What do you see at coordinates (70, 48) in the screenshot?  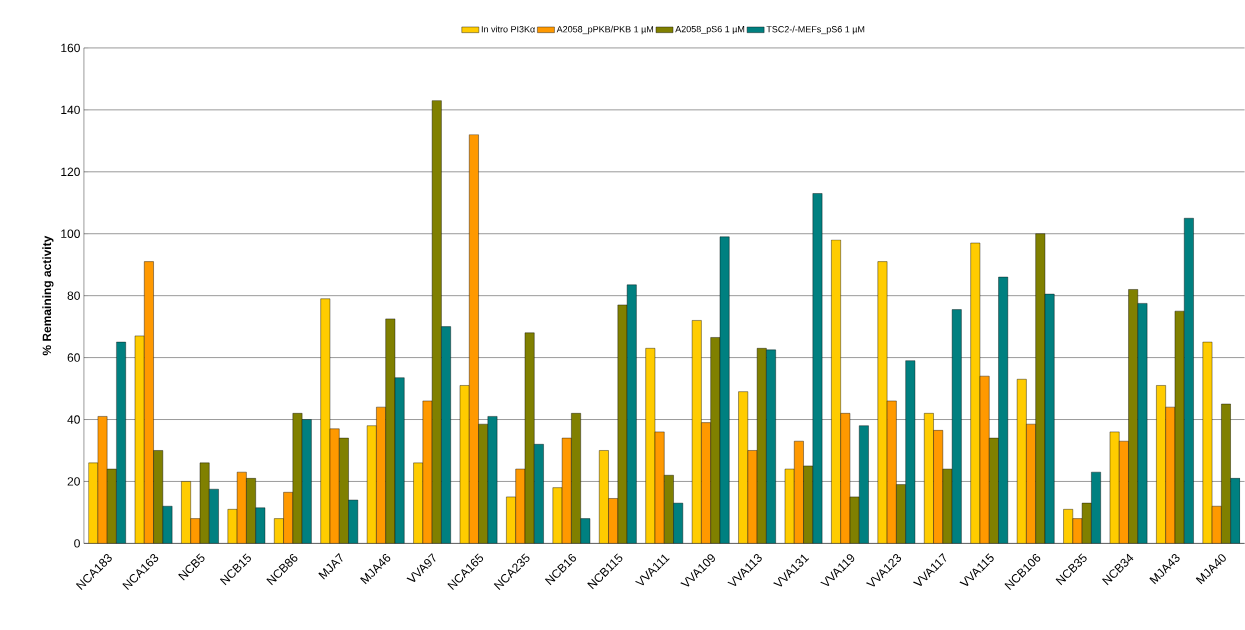 I see `y-tick-label: 160` at bounding box center [70, 48].